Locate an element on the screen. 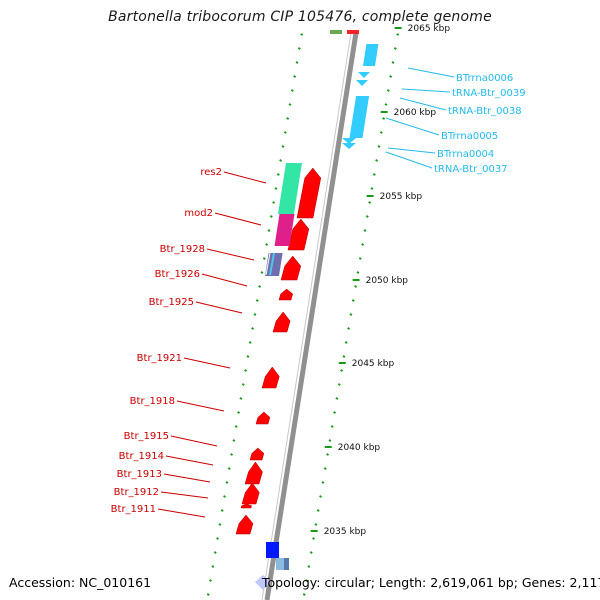 Image resolution: width=600 pixels, height=600 pixels. accession-label: Accession: NC_010161 is located at coordinates (80, 582).